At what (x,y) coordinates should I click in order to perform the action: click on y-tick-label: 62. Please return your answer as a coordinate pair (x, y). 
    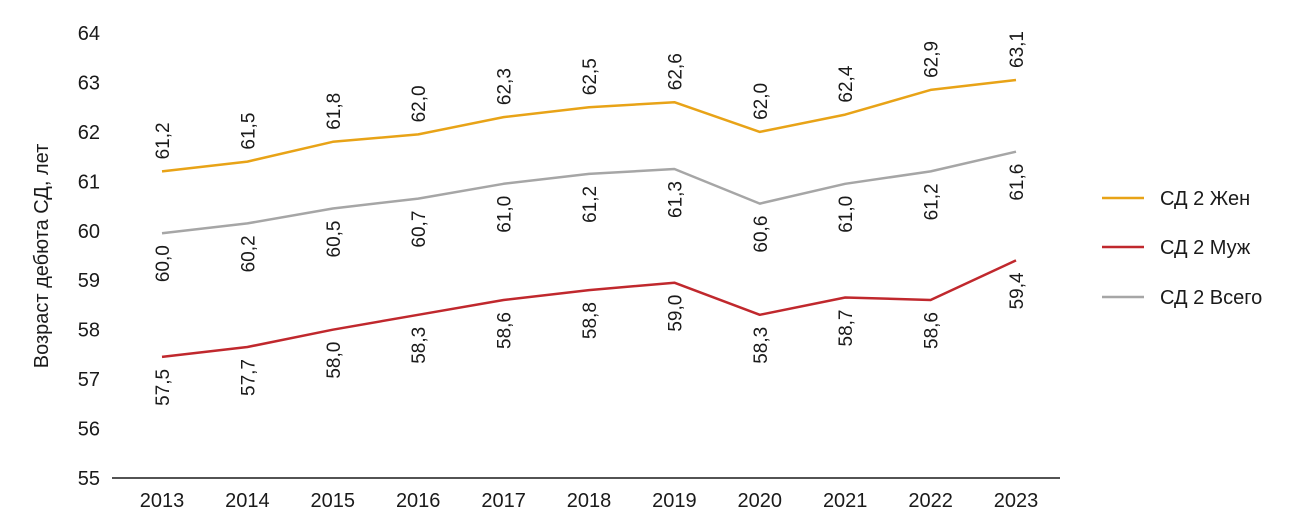
    Looking at the image, I should click on (89, 133).